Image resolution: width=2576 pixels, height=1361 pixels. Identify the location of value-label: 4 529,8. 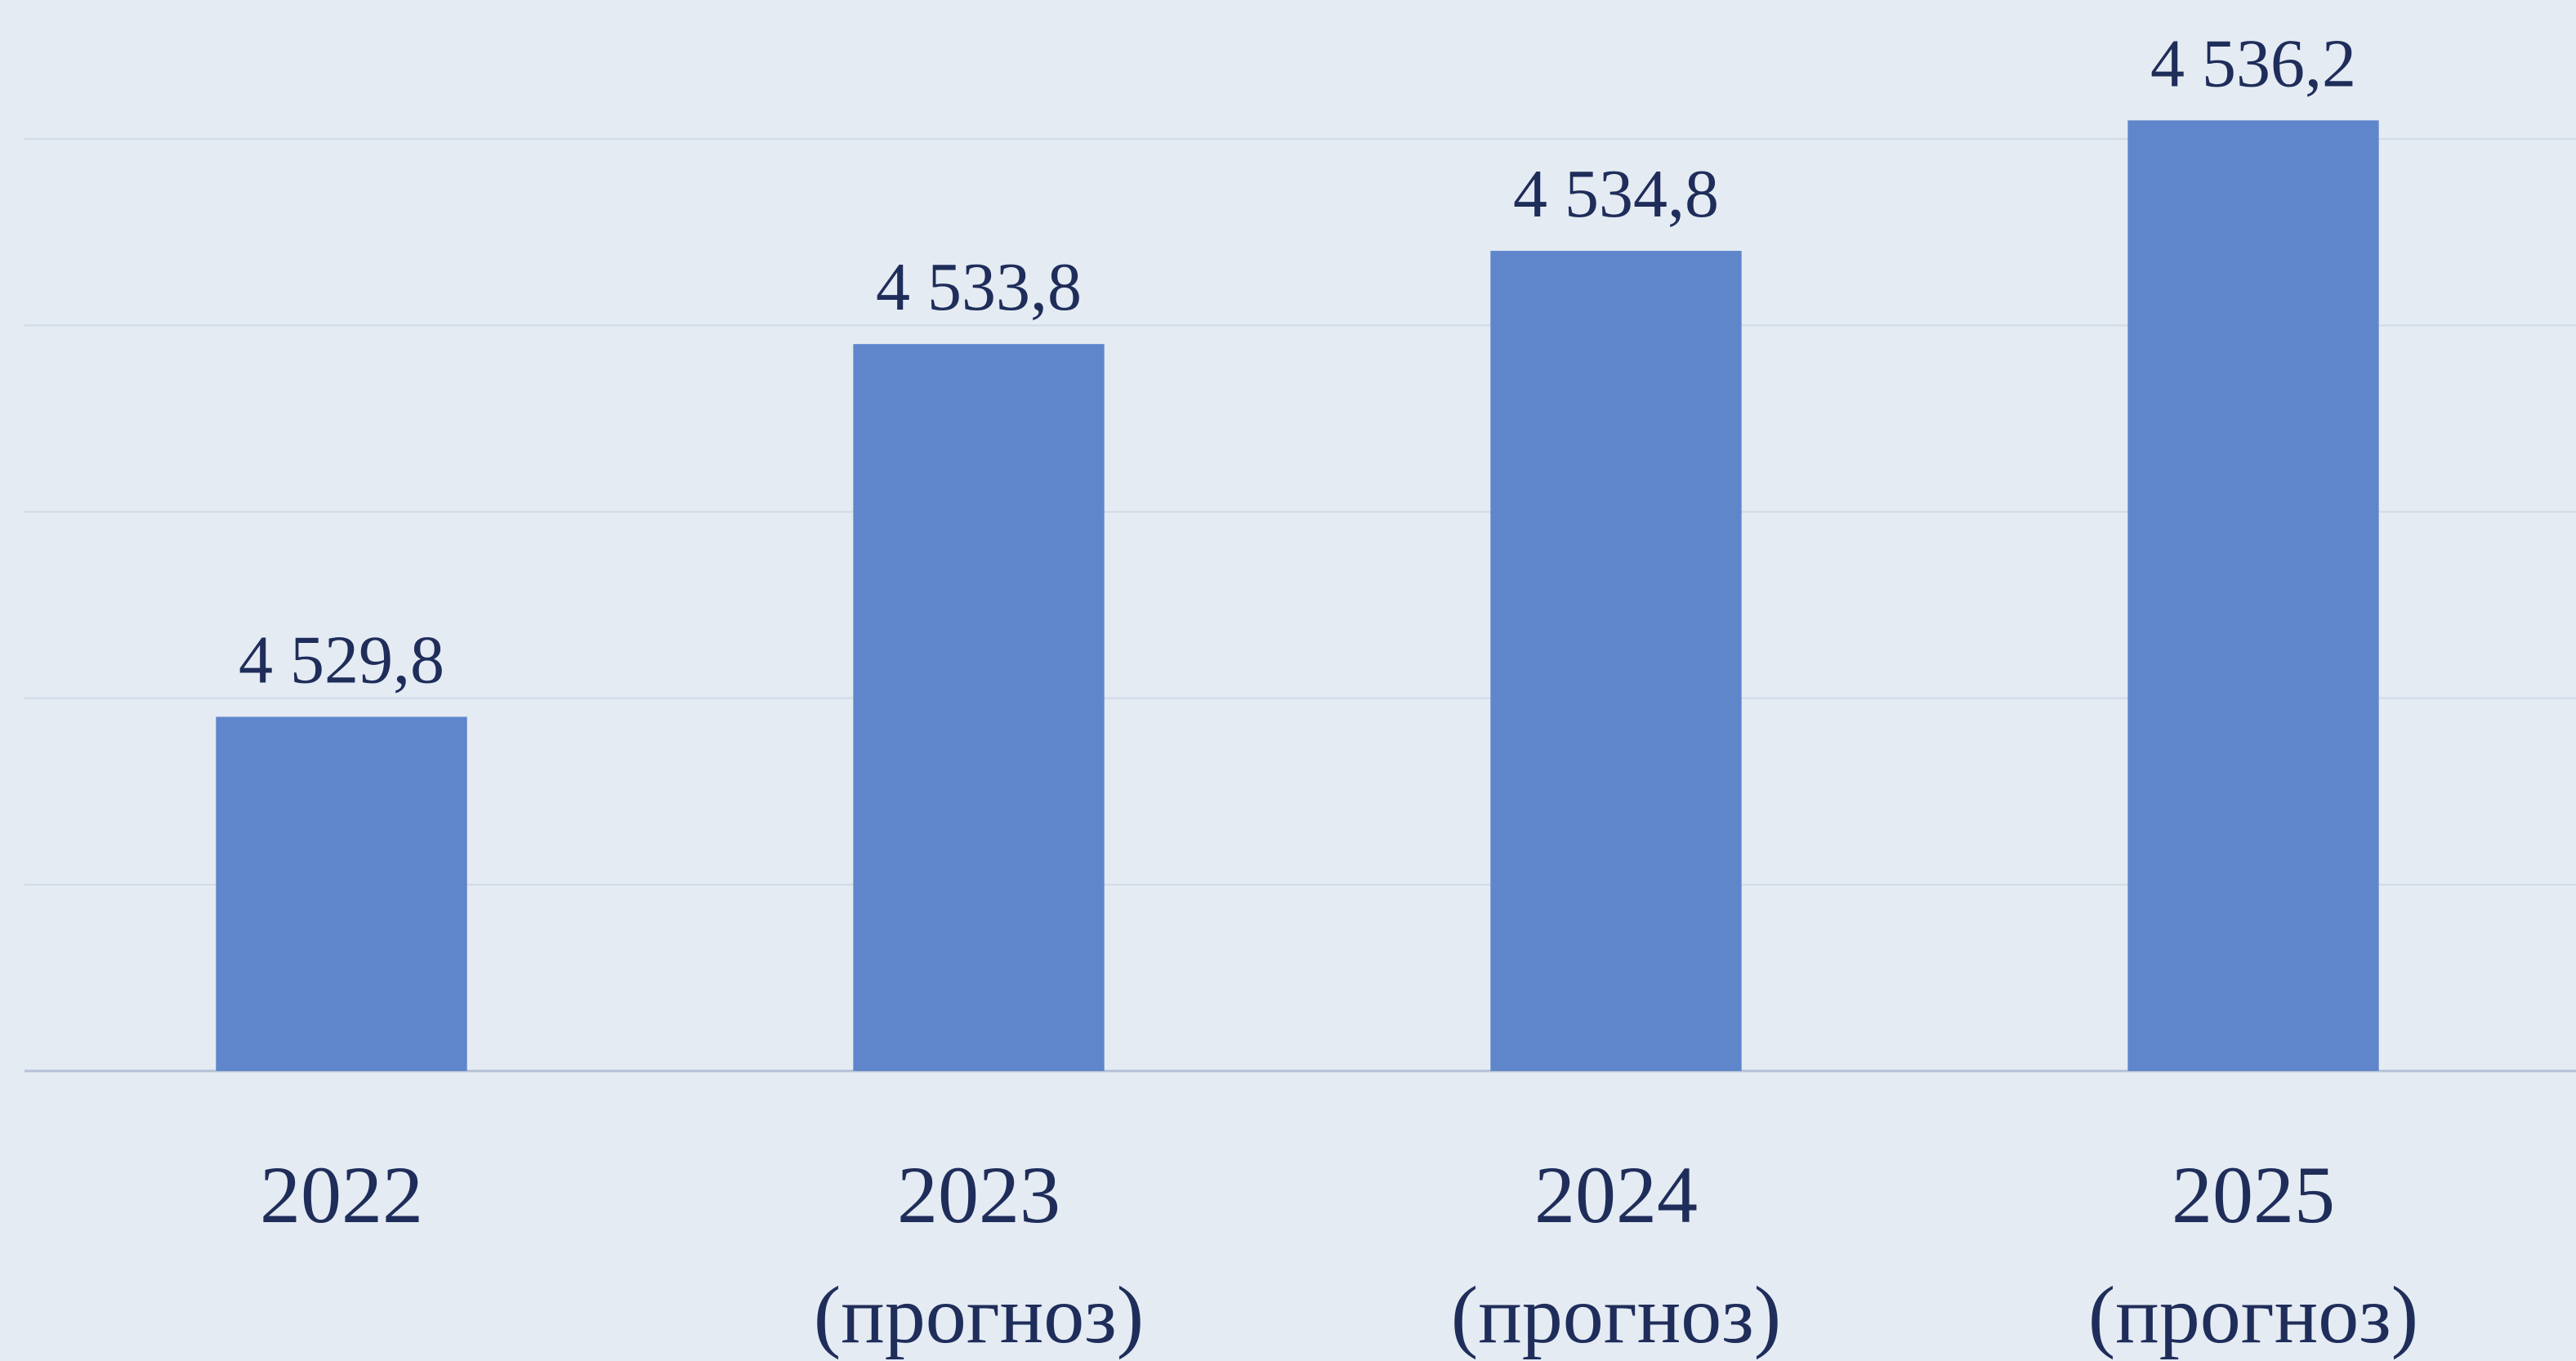
(342, 660).